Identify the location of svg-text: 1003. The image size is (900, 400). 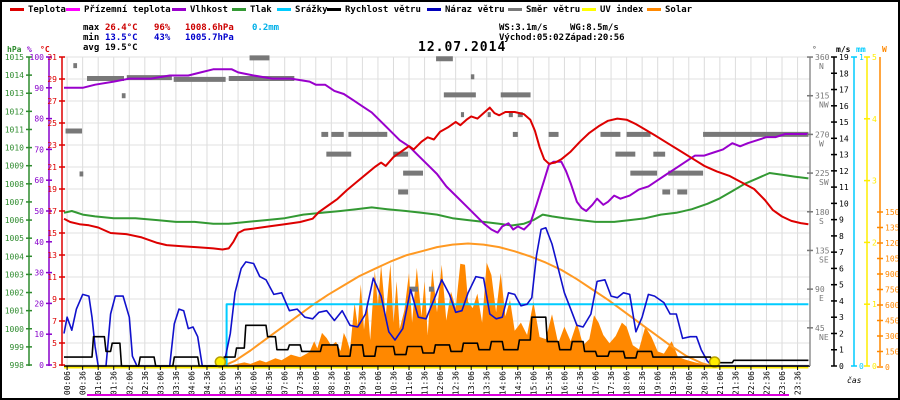
(14, 274).